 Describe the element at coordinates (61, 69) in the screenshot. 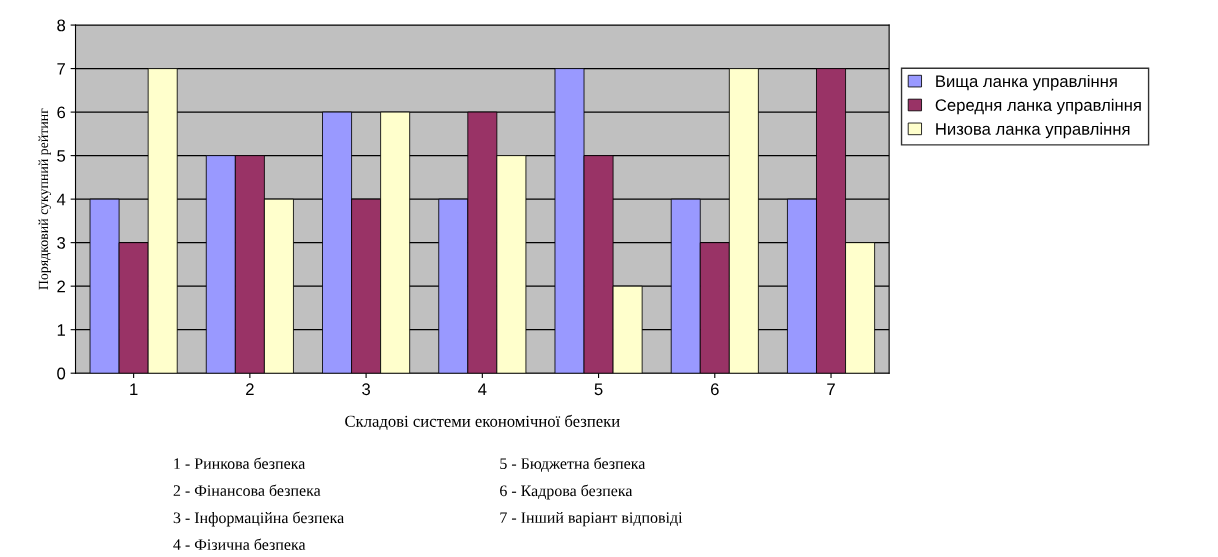

I see `y-tick-label: 7` at that location.